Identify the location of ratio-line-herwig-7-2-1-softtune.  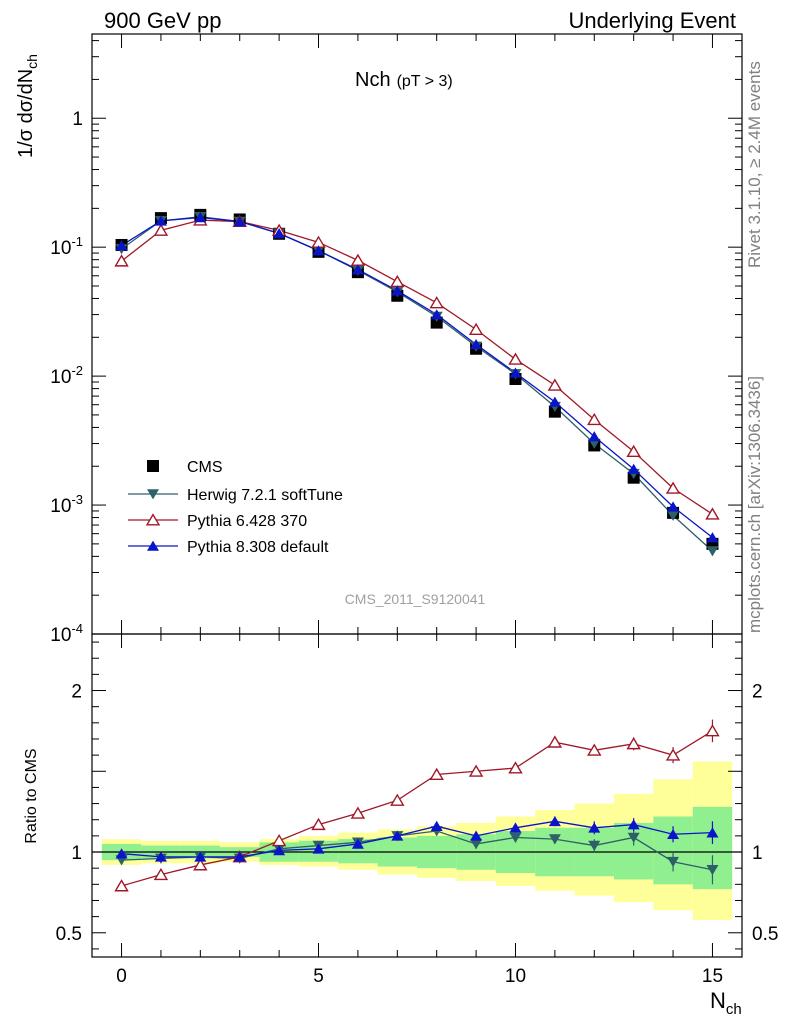
(417, 850).